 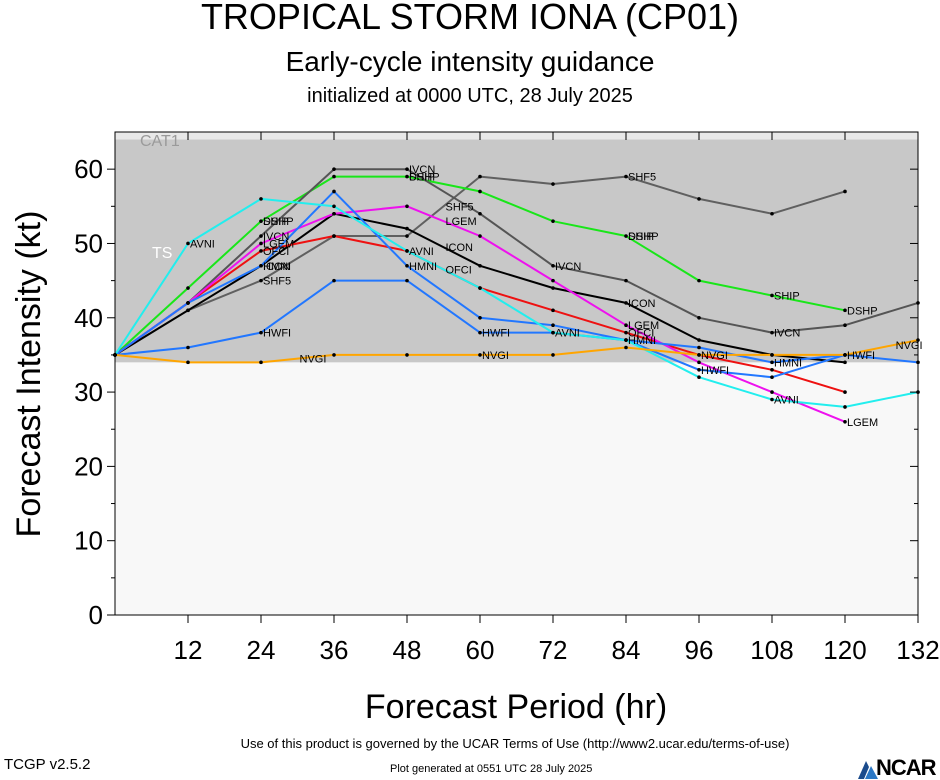 I want to click on band-label-ts: TS, so click(x=162, y=253).